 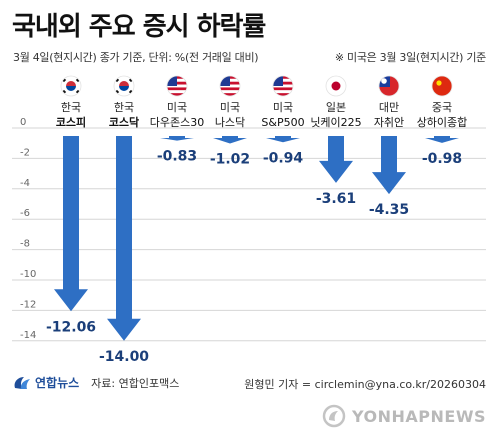 What do you see at coordinates (139, 27) in the screenshot?
I see `page-title: 국내외 주요 증시 하락률` at bounding box center [139, 27].